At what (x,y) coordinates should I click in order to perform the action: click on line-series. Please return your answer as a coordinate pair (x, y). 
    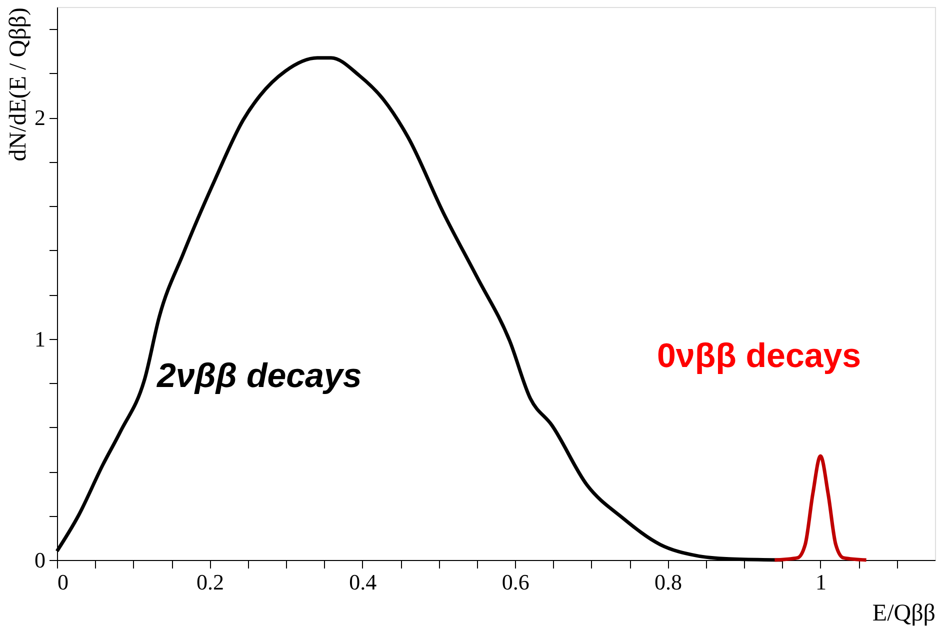
    Looking at the image, I should click on (820, 508).